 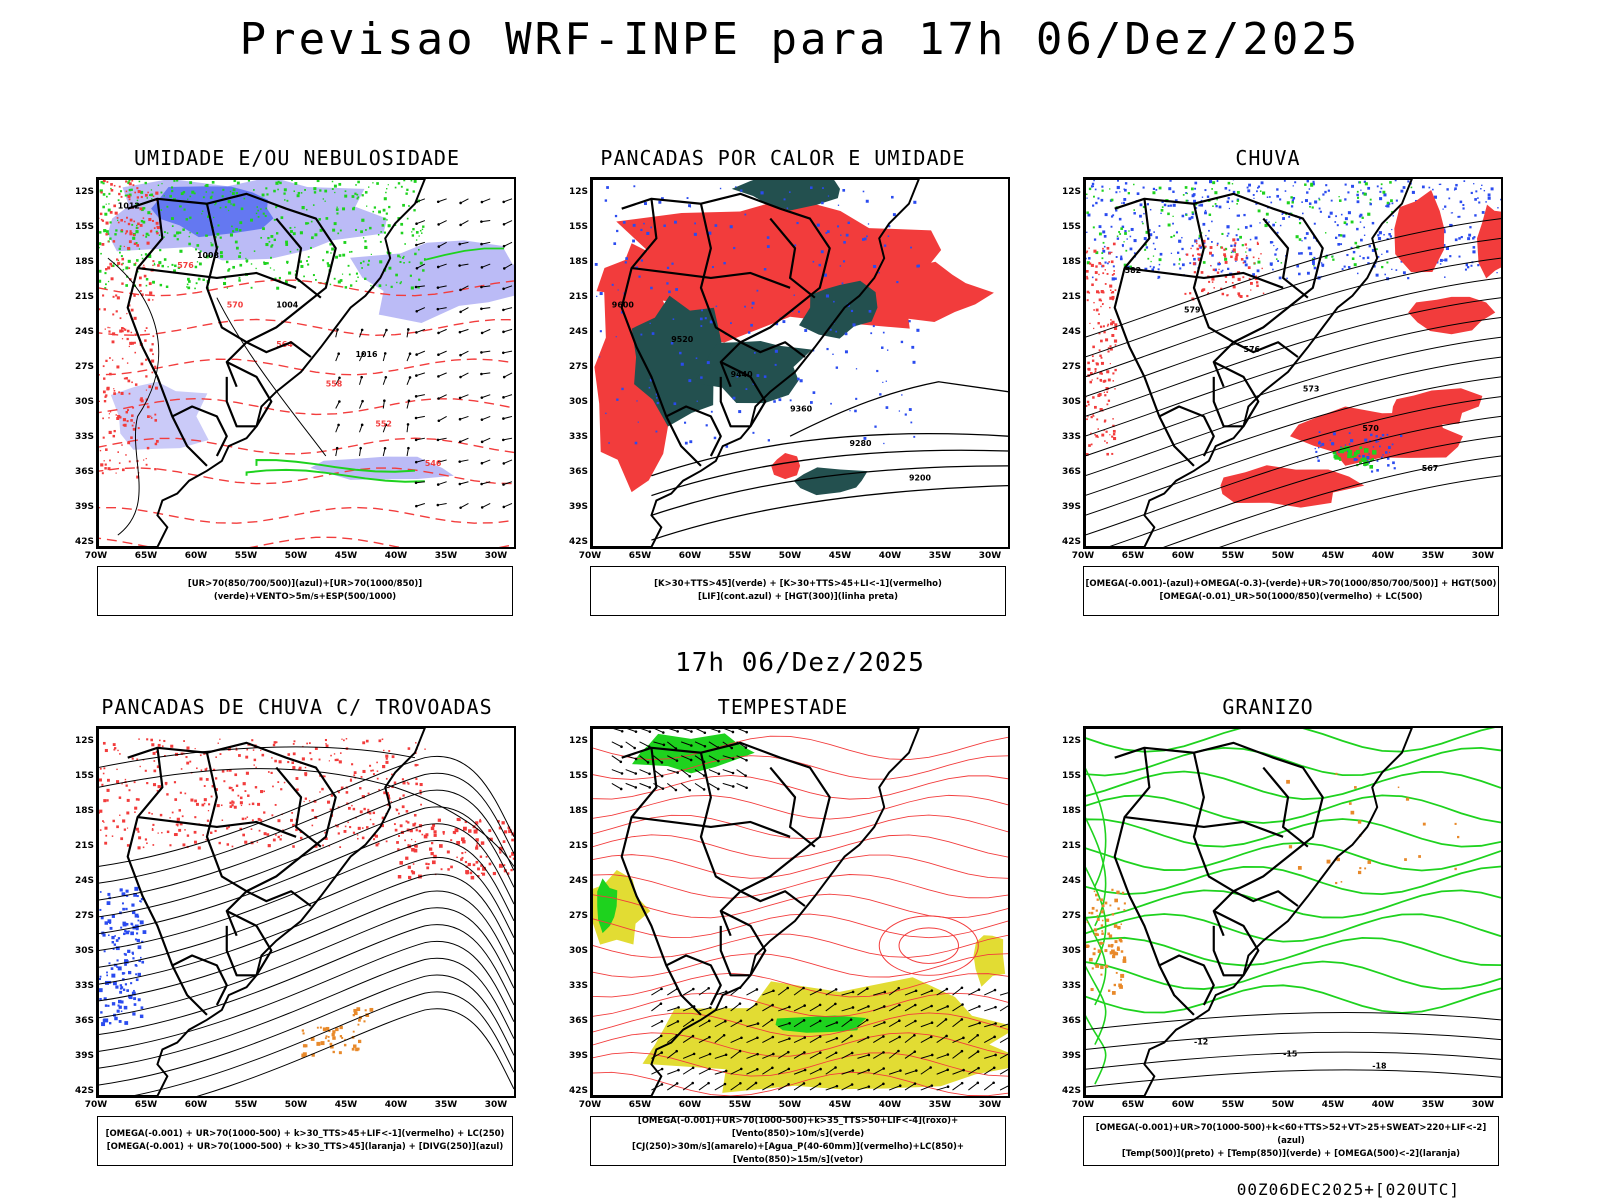 I want to click on svg-text: 579, so click(x=1192, y=310).